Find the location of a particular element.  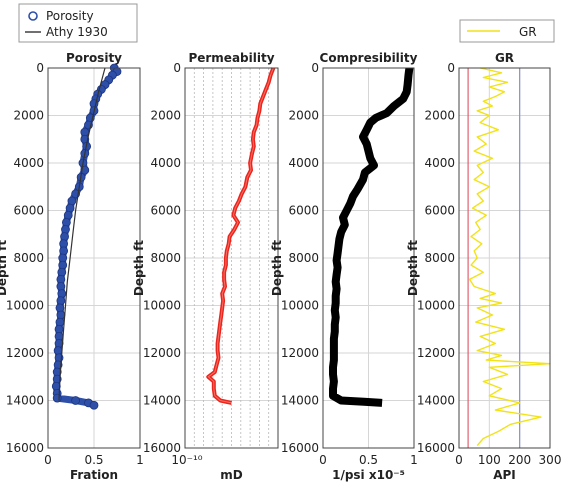

panel-title: Porosity is located at coordinates (94, 58).